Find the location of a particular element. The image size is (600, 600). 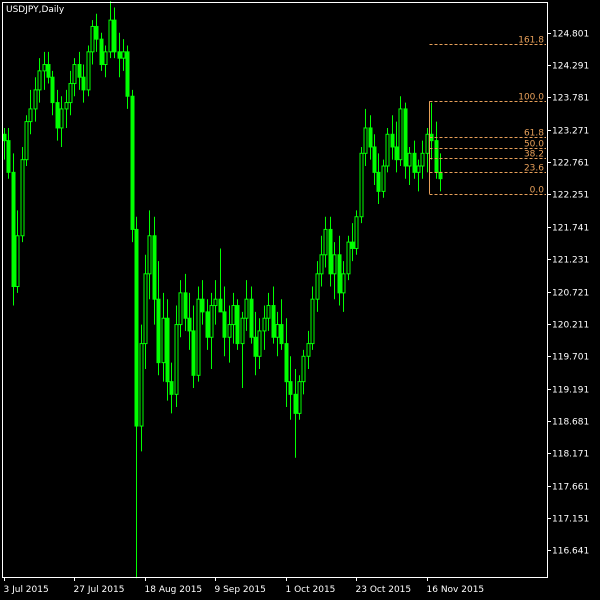

y-tick-label: 121.231 is located at coordinates (570, 261).